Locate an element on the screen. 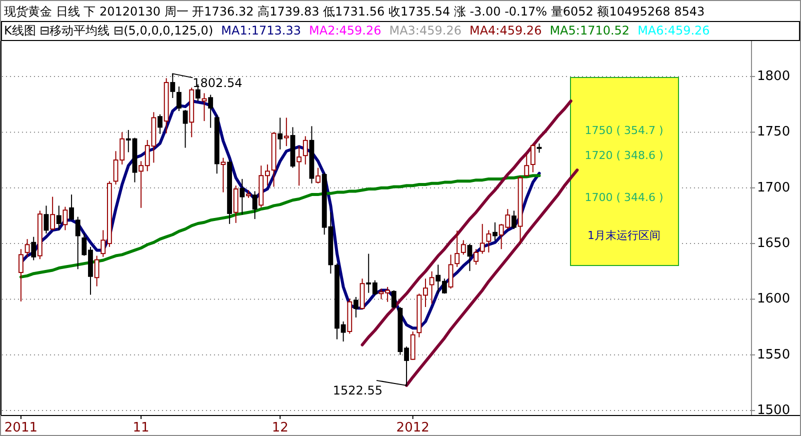 The image size is (801, 436). y-tick-label: 1800 is located at coordinates (773, 76).